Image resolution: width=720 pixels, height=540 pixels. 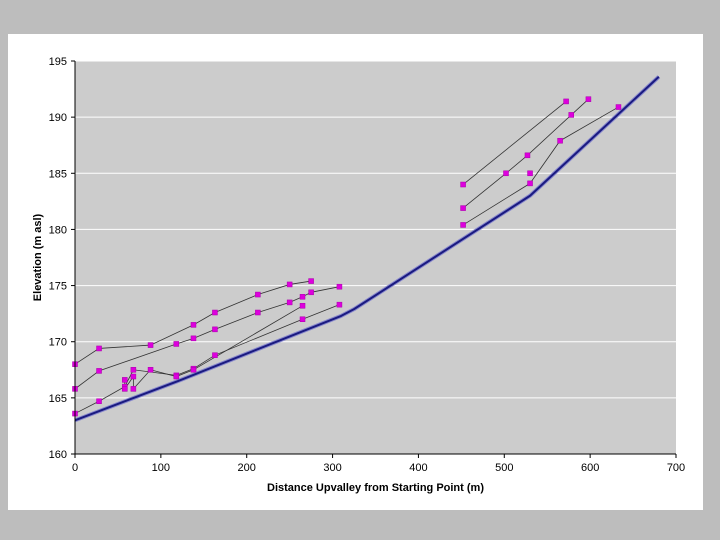 What do you see at coordinates (75, 468) in the screenshot?
I see `x-tick-label-0: 0` at bounding box center [75, 468].